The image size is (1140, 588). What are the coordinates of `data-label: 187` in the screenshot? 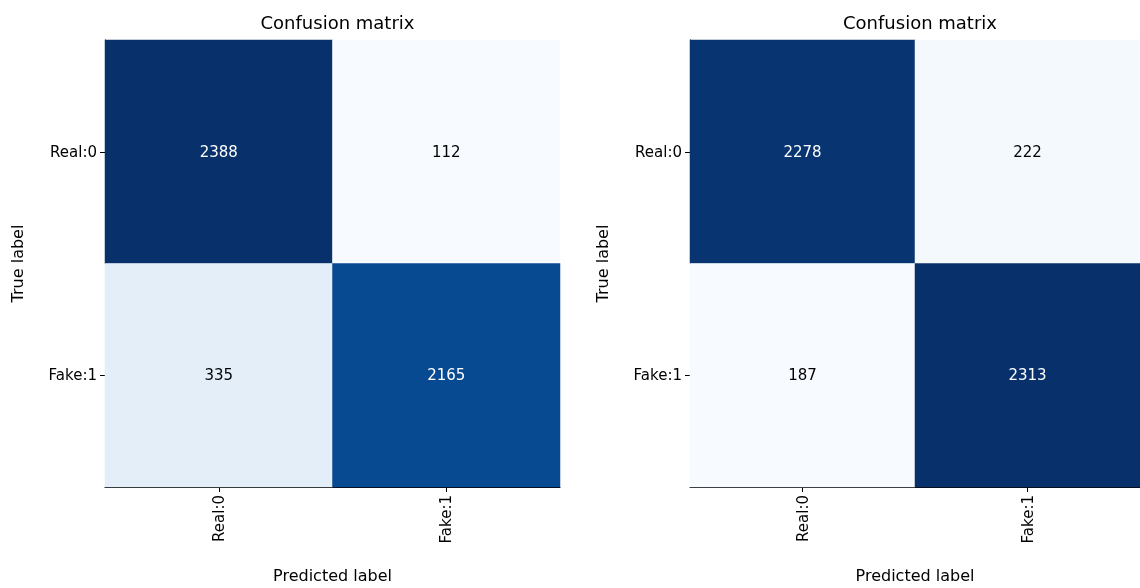 It's located at (802, 375).